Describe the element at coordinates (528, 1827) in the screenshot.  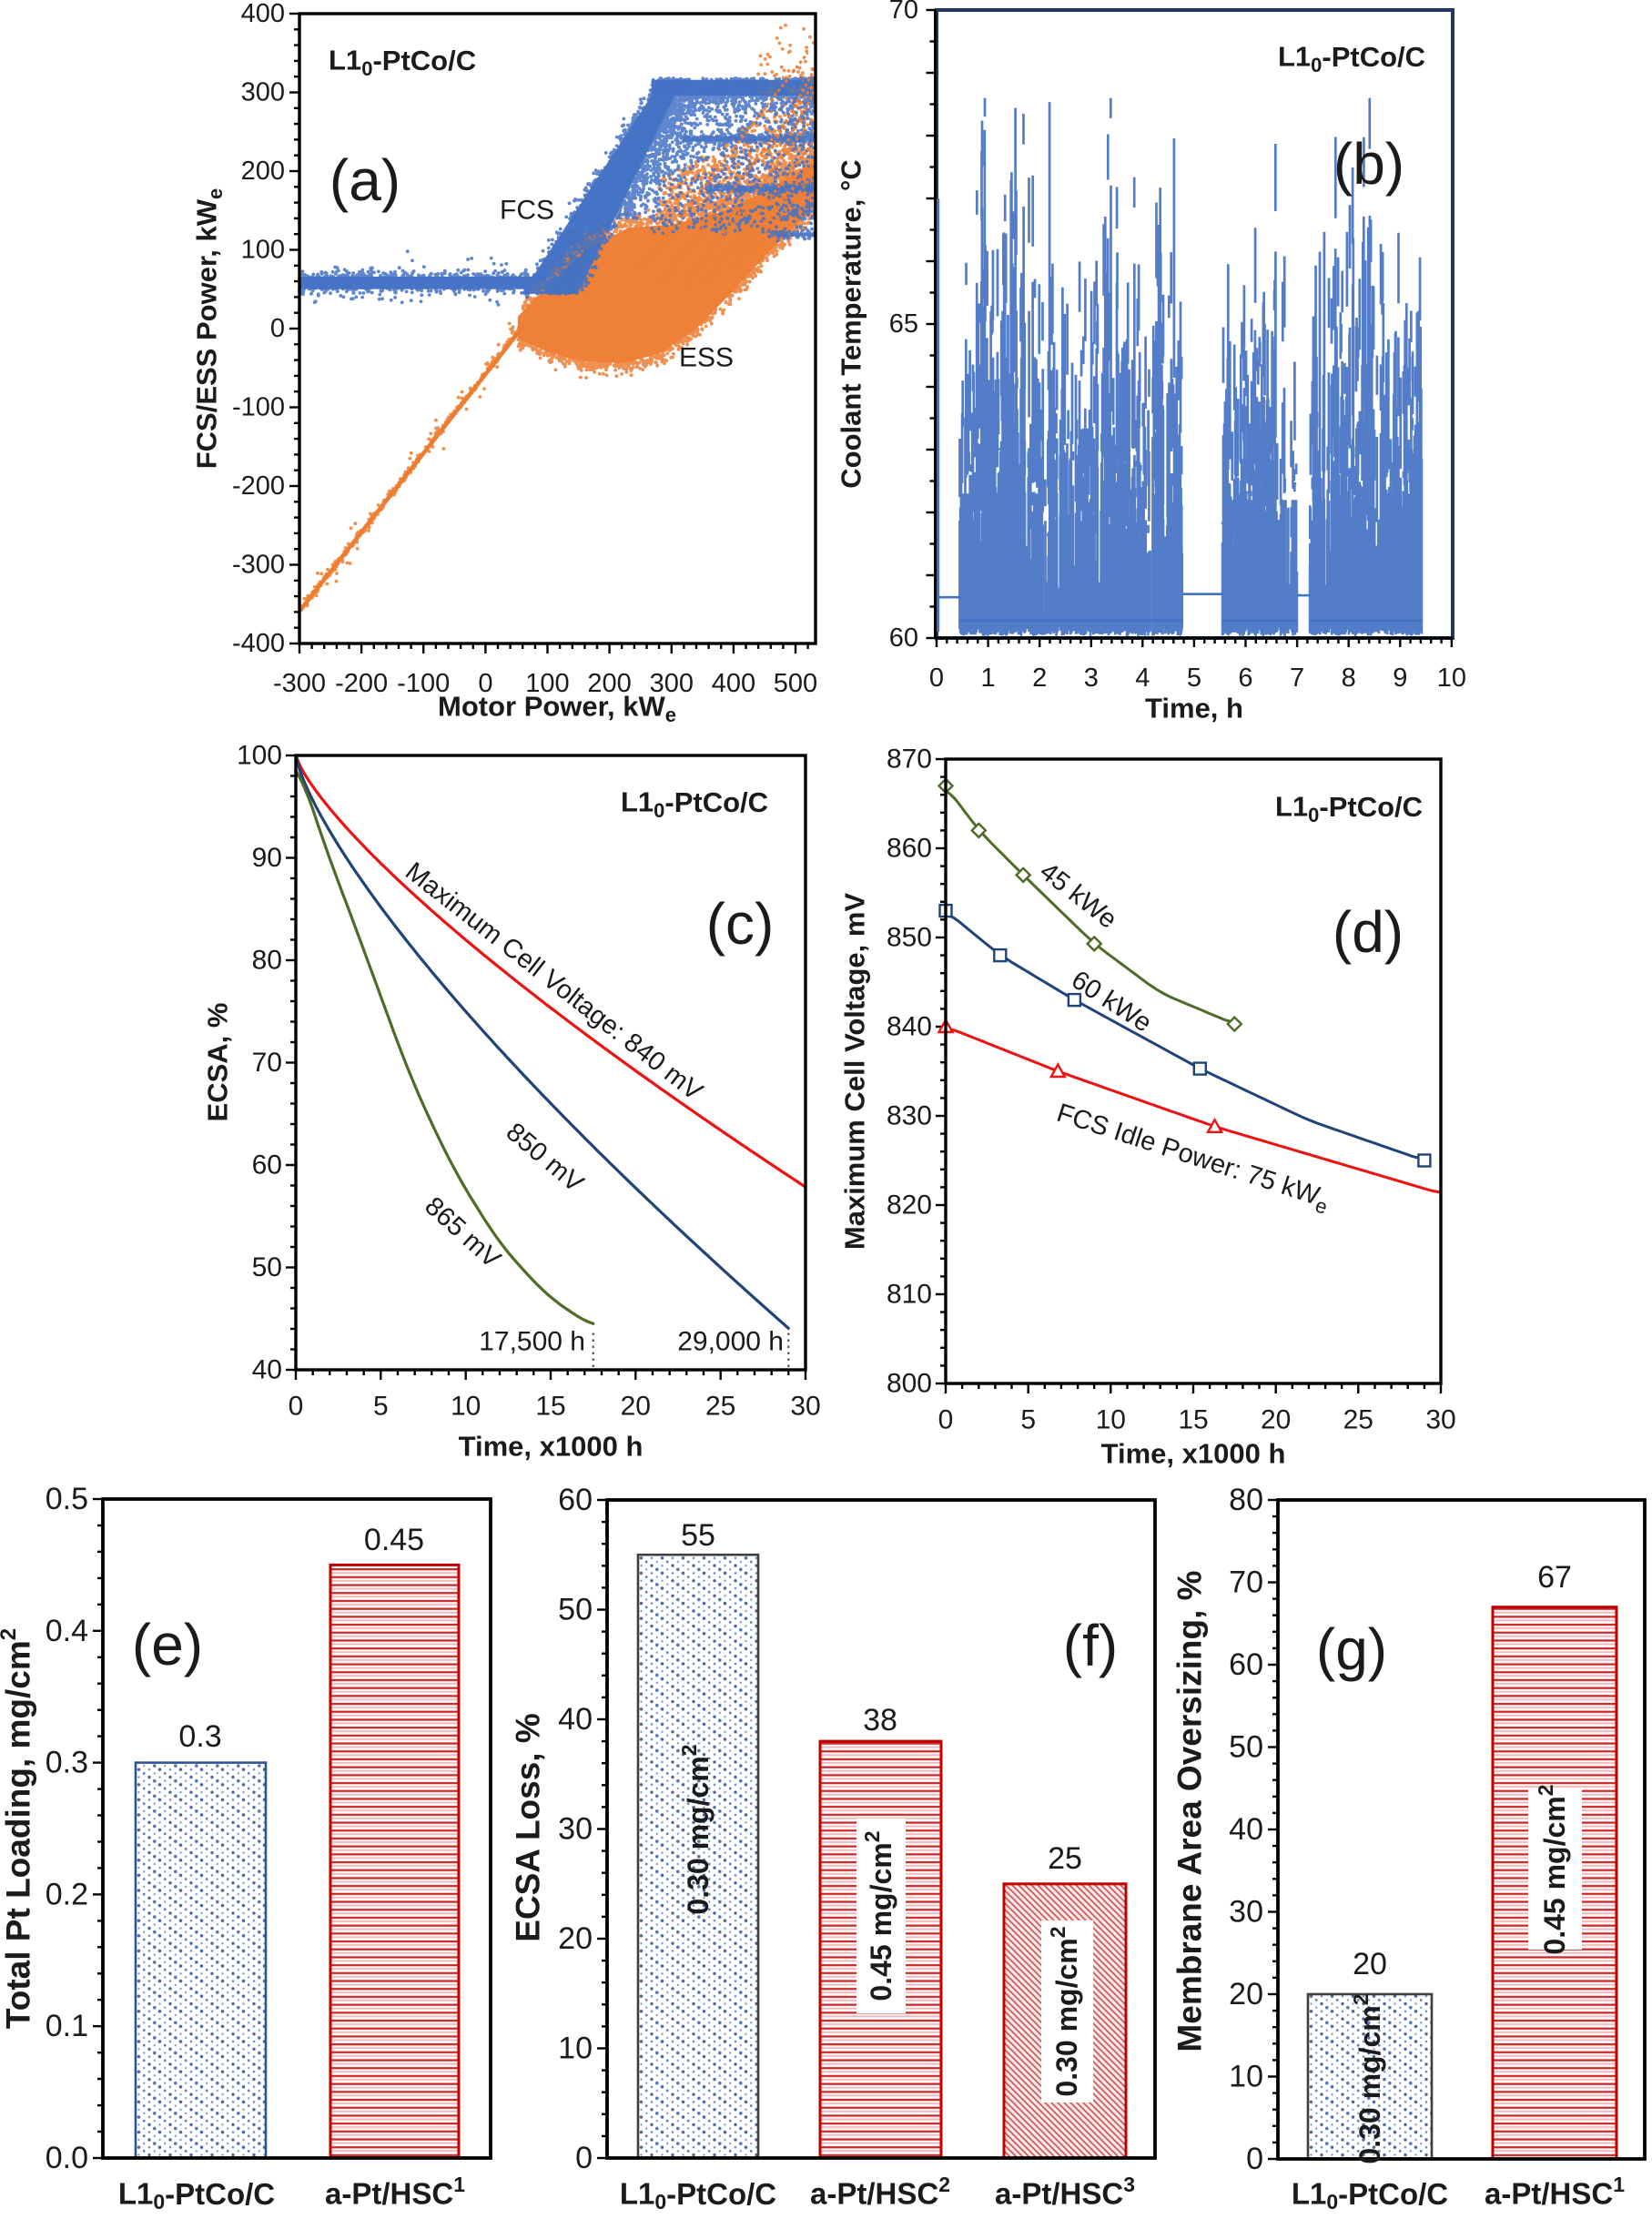
I see `svg-text: ECSA Loss, %` at that location.